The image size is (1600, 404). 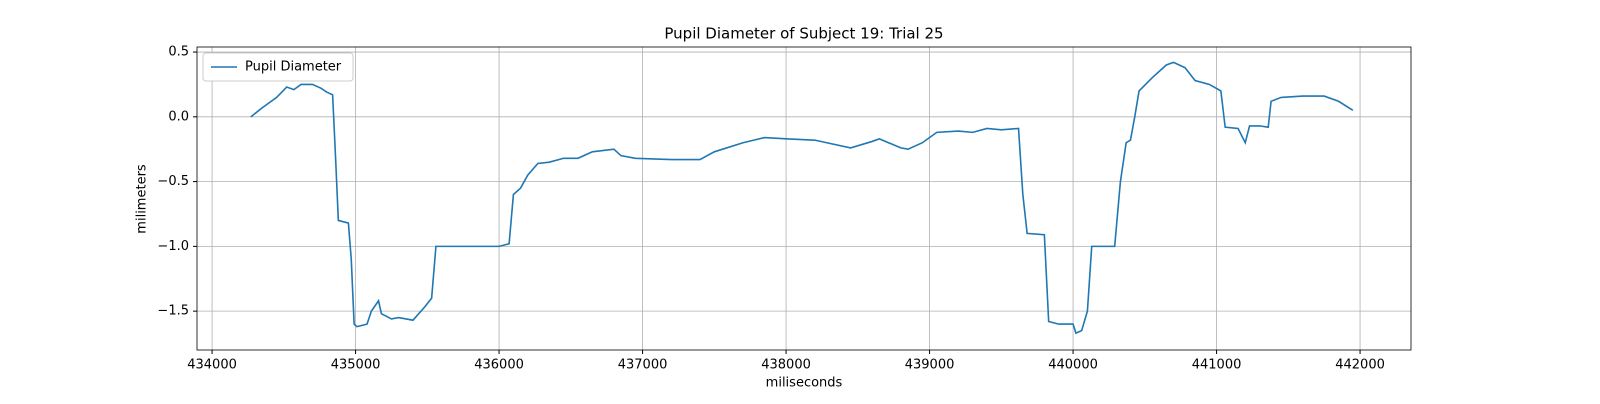 What do you see at coordinates (178, 52) in the screenshot?
I see `y-tick-label: 0.5` at bounding box center [178, 52].